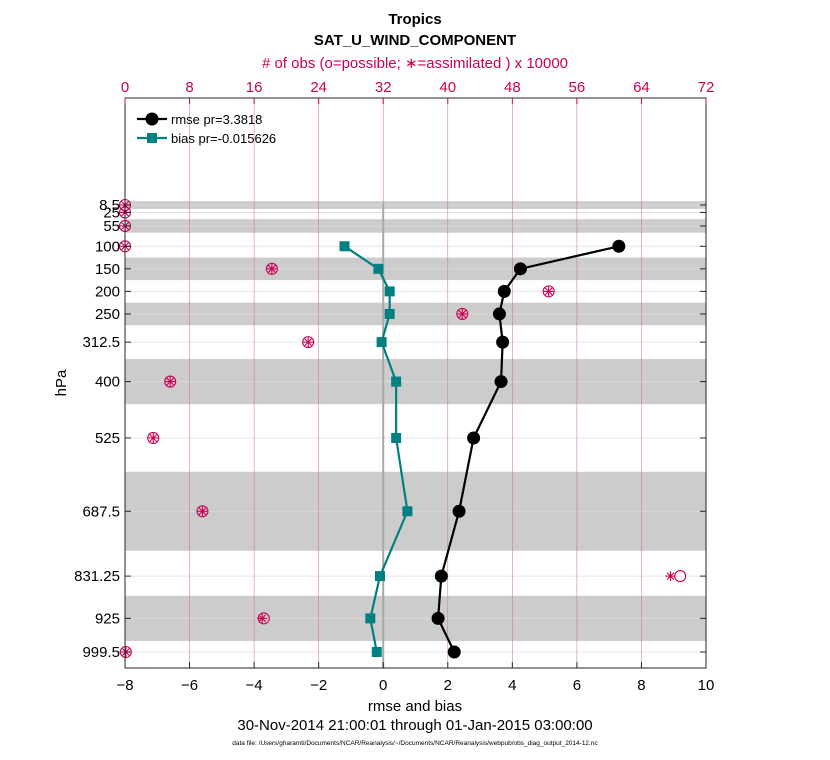 The image size is (830, 760). What do you see at coordinates (107, 382) in the screenshot?
I see `y-tick-label: 400` at bounding box center [107, 382].